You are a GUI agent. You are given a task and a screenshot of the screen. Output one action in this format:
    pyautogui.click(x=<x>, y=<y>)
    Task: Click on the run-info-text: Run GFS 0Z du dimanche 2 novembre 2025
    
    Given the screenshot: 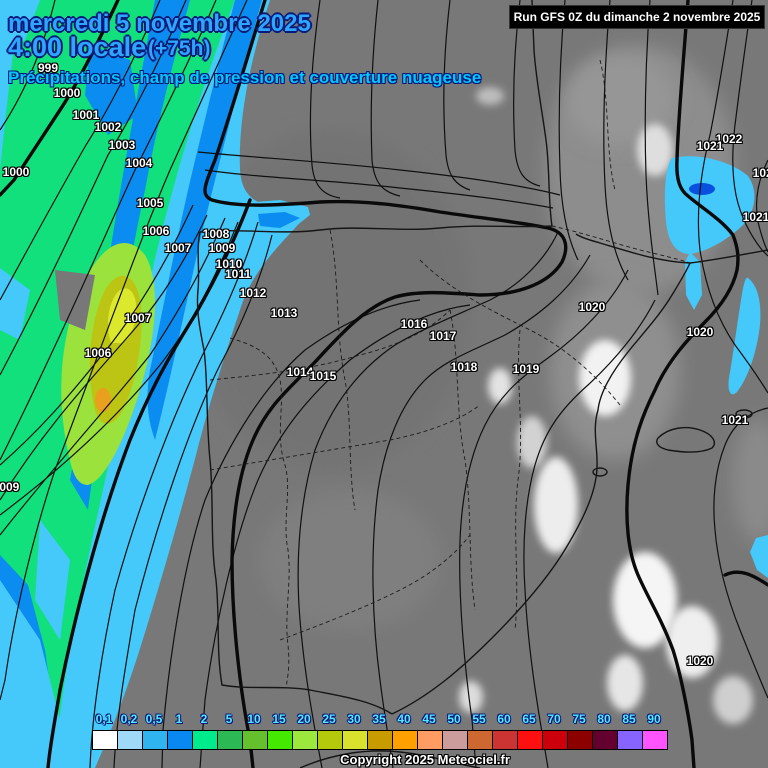 What is the action you would take?
    pyautogui.click(x=637, y=17)
    